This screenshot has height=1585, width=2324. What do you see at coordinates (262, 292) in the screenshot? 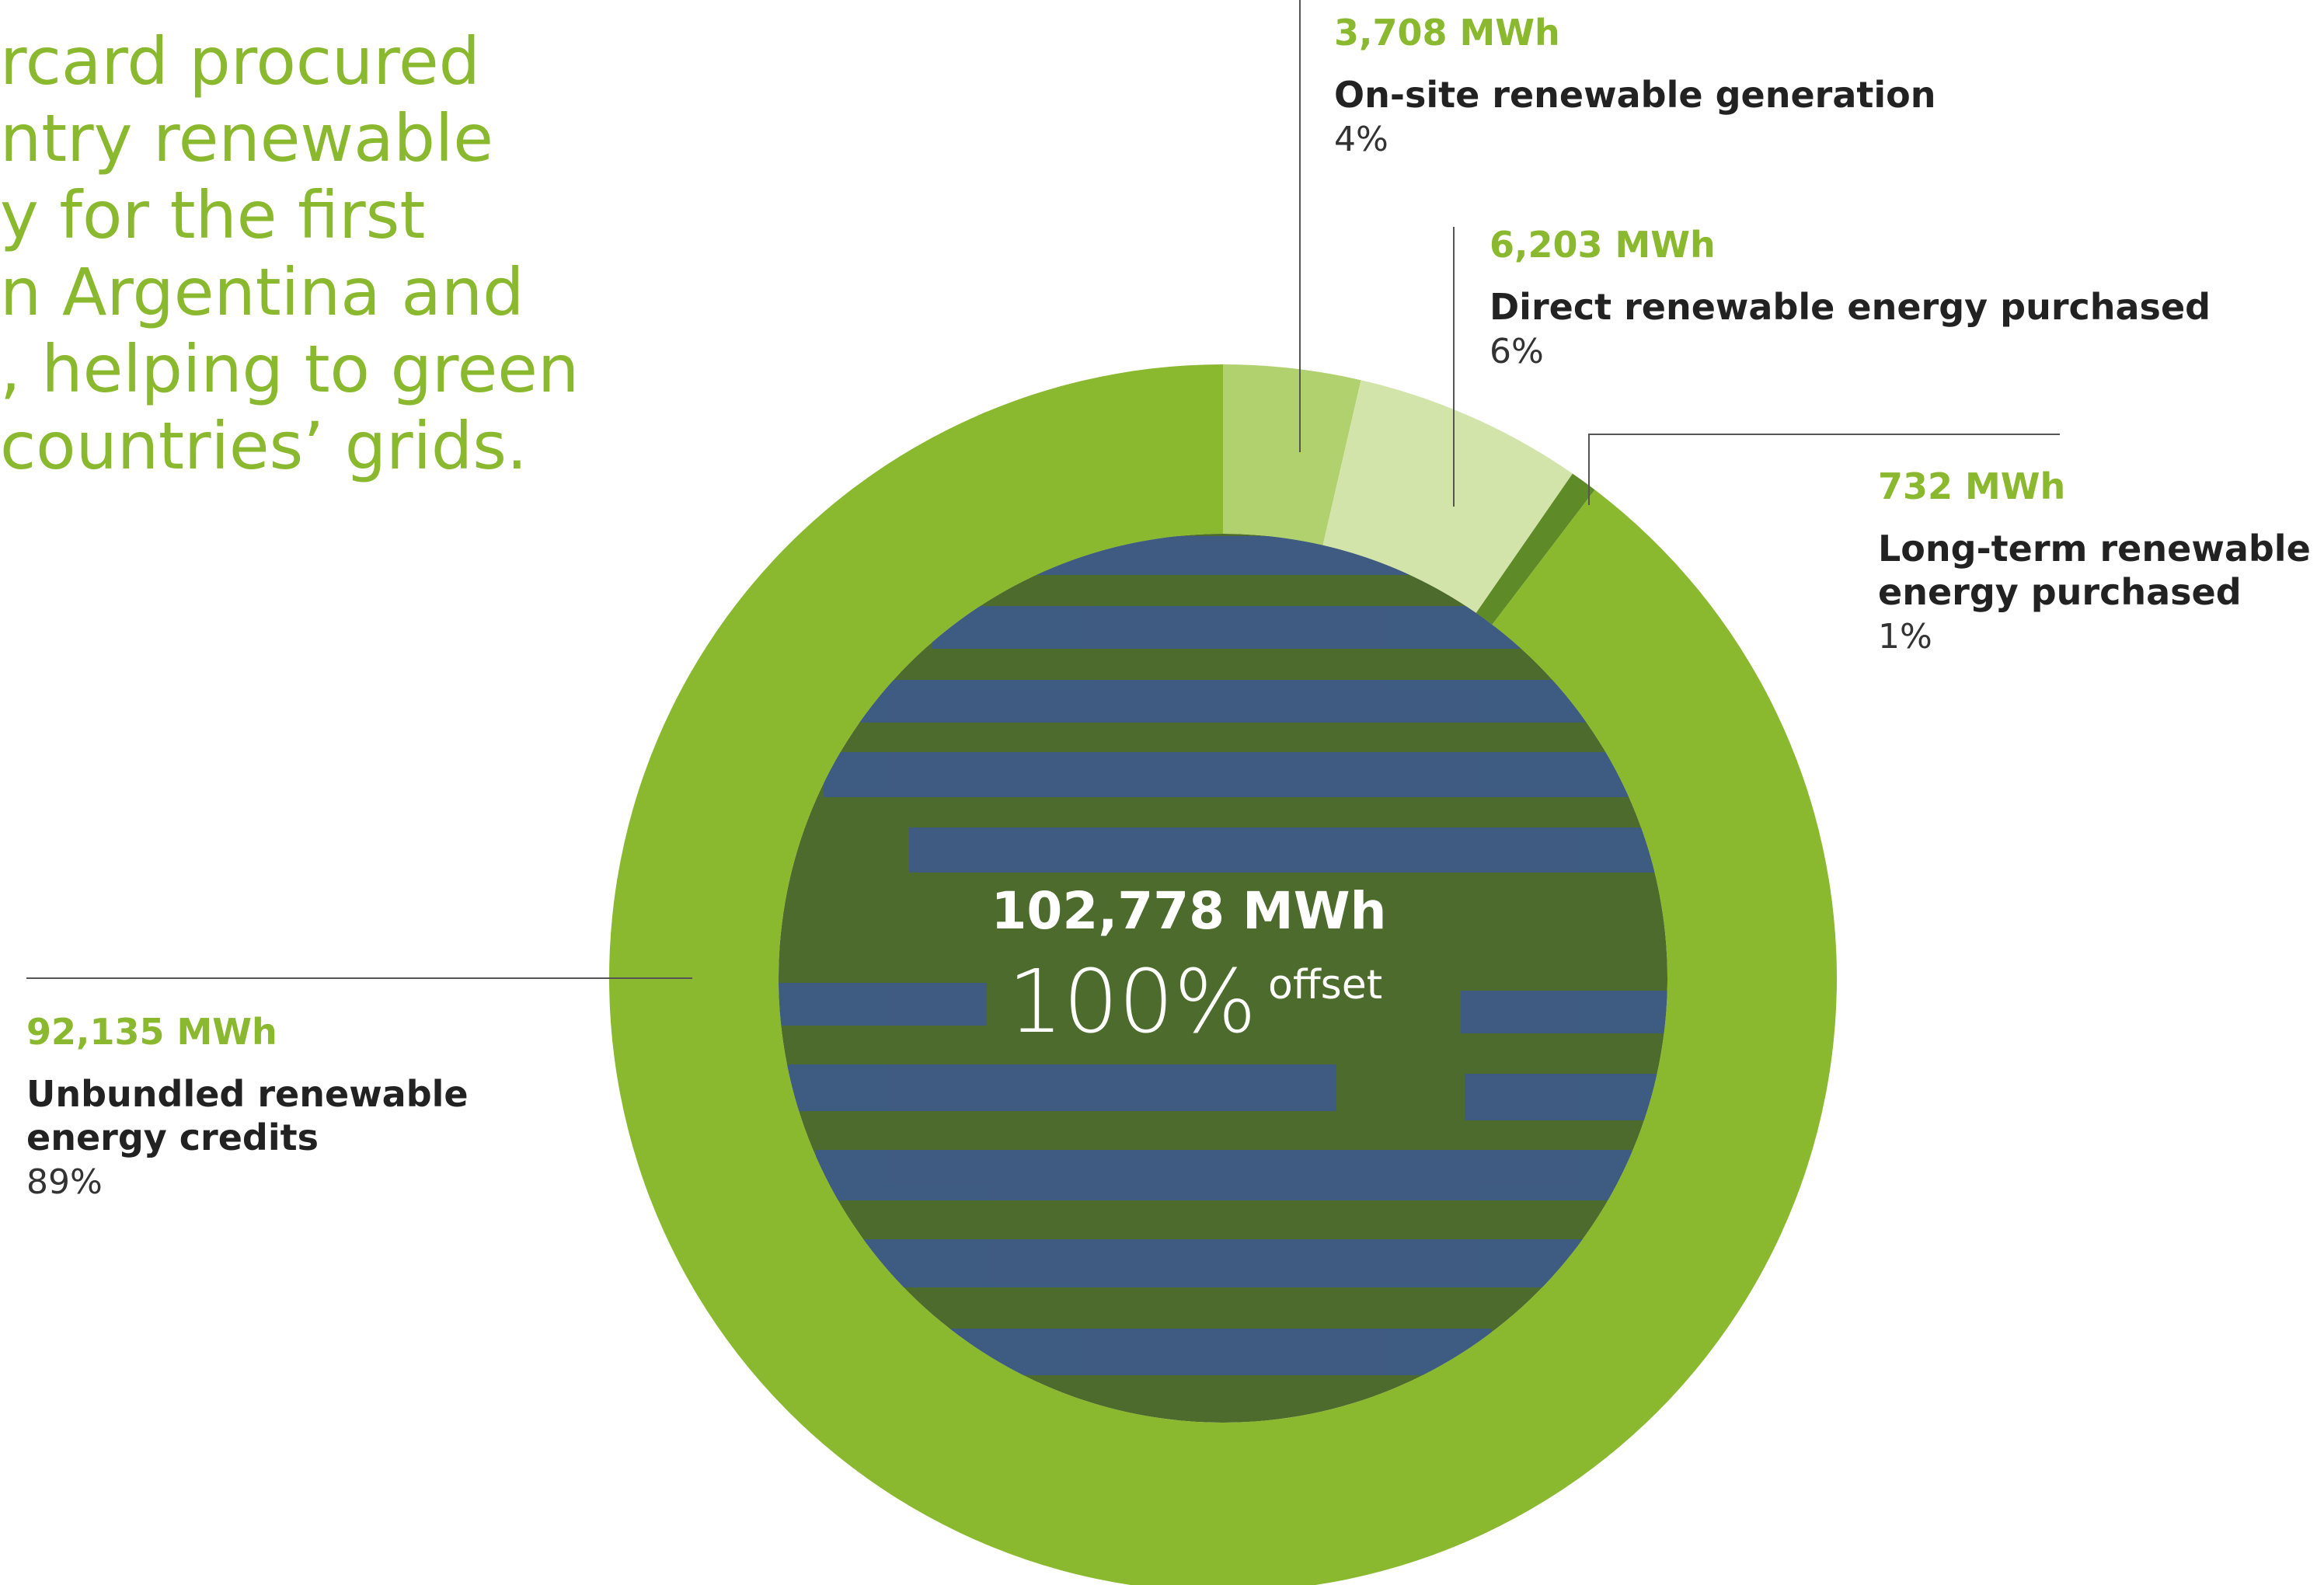
I see `title-line: n Argentina and` at bounding box center [262, 292].